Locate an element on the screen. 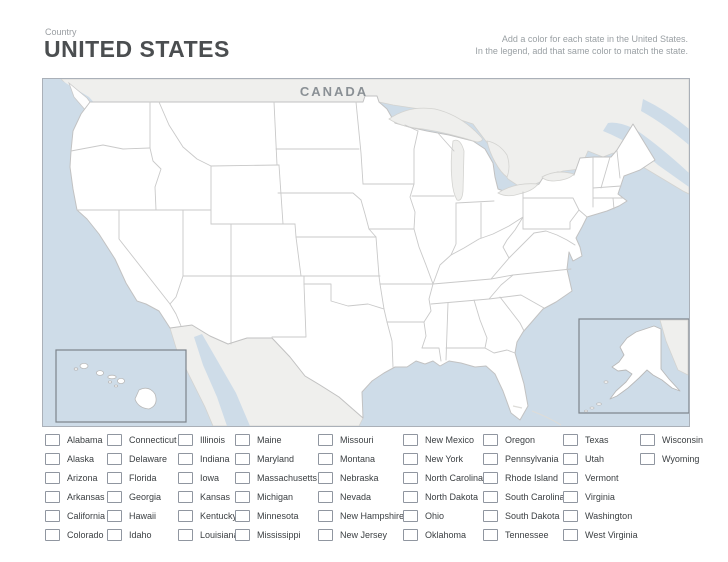  legend-row-michigan: Michigan is located at coordinates (276, 496).